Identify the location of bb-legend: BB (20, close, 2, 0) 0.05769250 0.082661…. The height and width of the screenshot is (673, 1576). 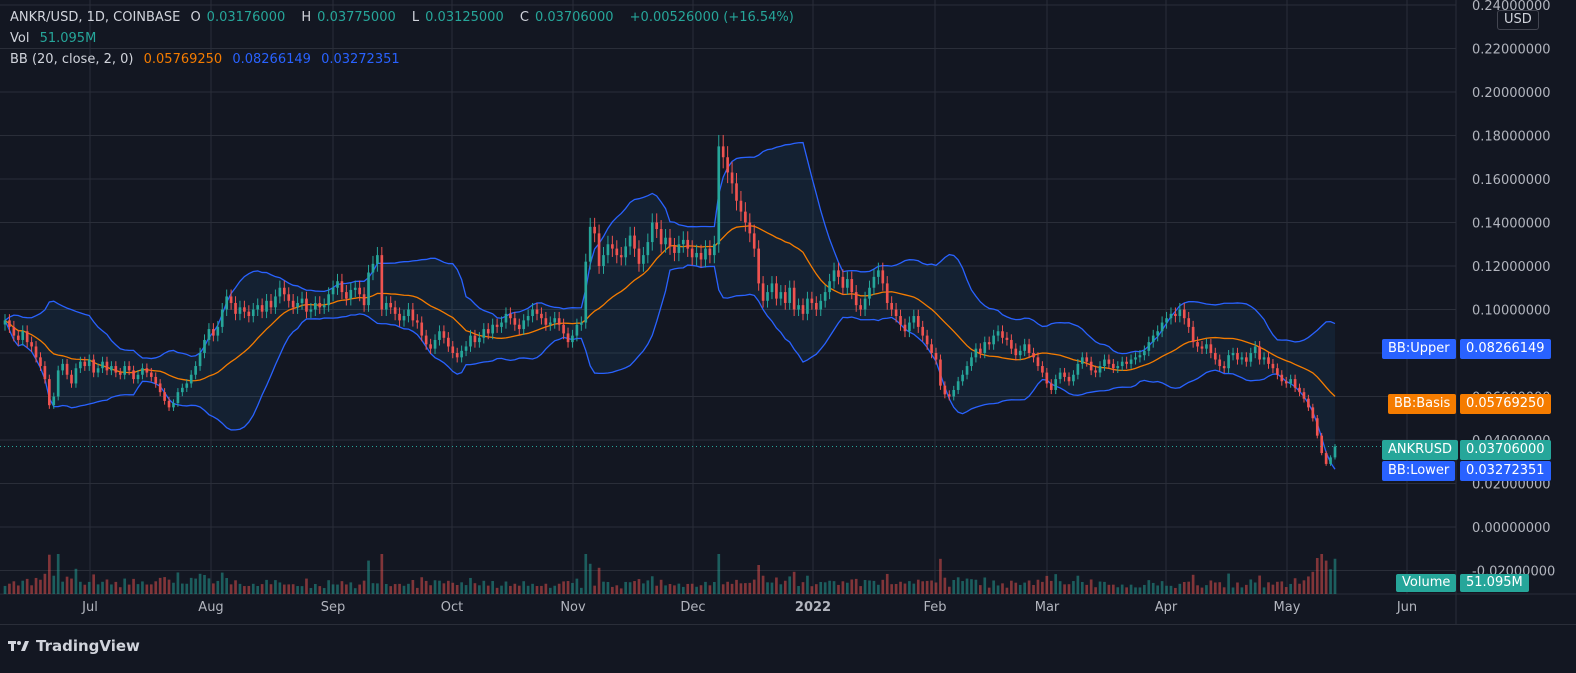
(208, 59).